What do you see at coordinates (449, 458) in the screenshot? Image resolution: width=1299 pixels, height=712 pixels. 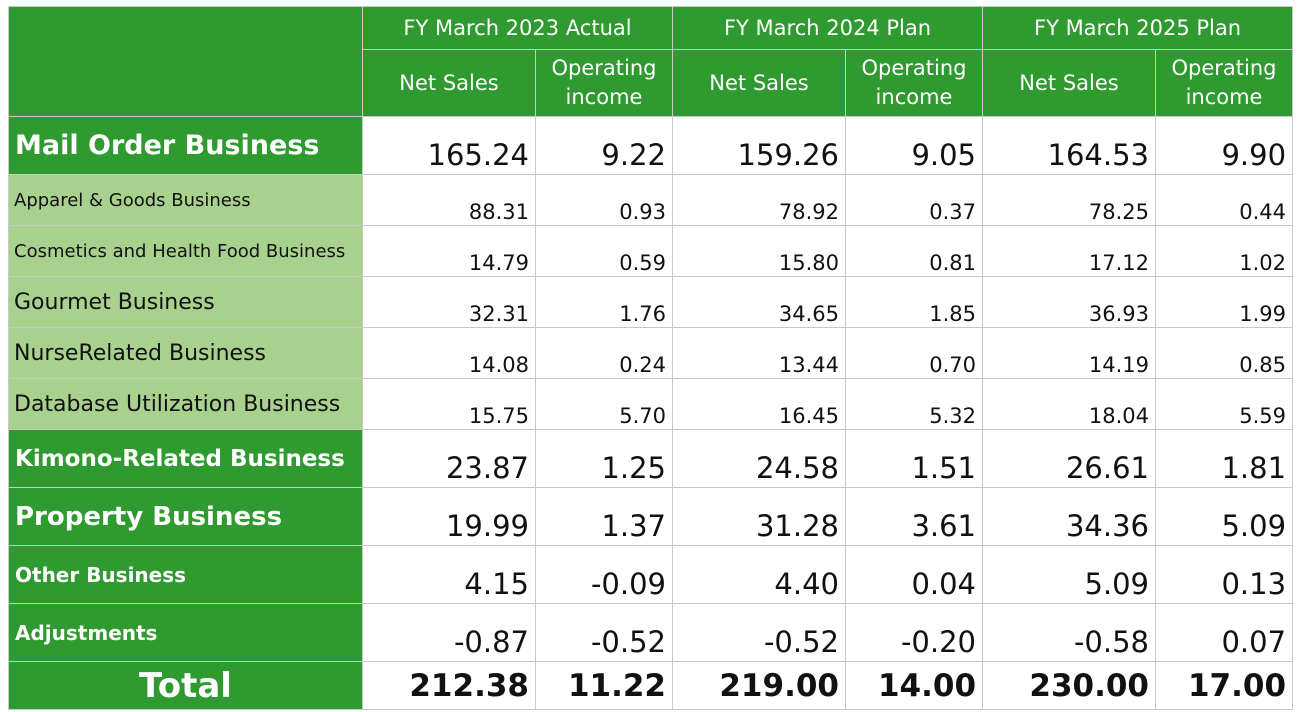 I see `net-sales-value: 23.87` at bounding box center [449, 458].